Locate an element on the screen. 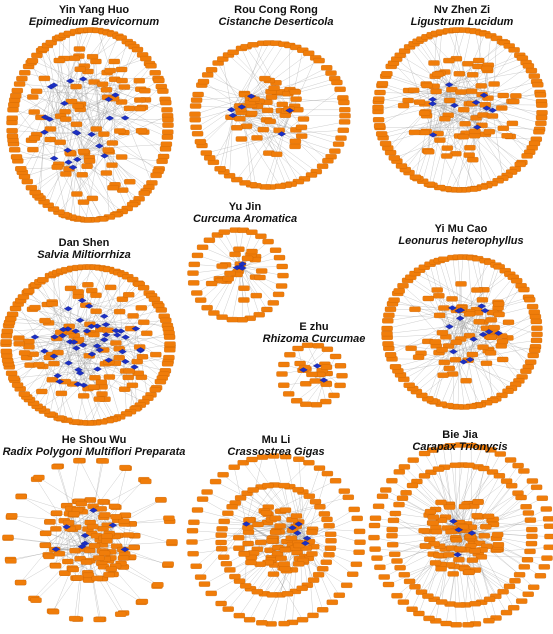  herb-latin-name: Ligustrum Lucidum is located at coordinates (462, 22).